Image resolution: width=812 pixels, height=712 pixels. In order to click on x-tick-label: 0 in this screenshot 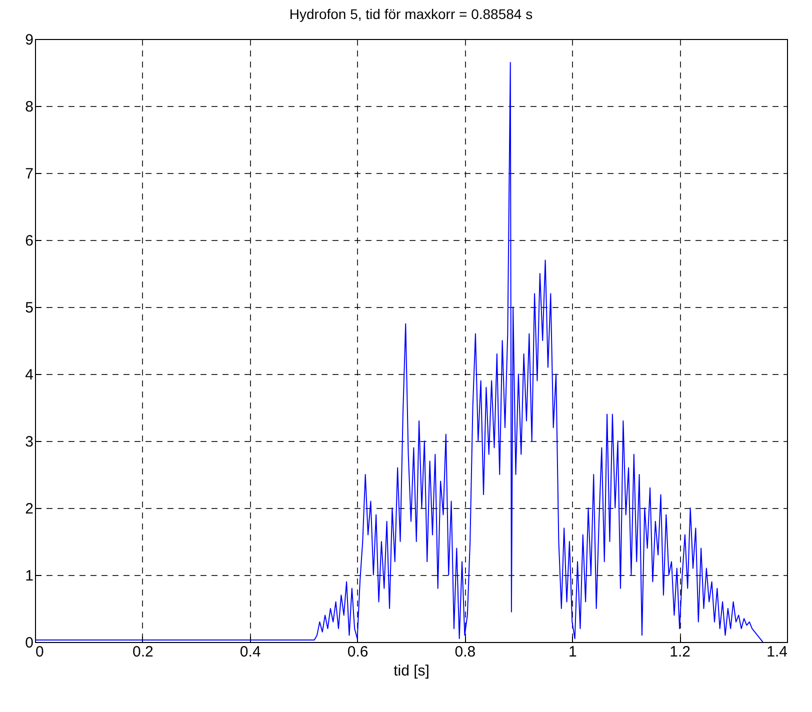, I will do `click(40, 652)`.